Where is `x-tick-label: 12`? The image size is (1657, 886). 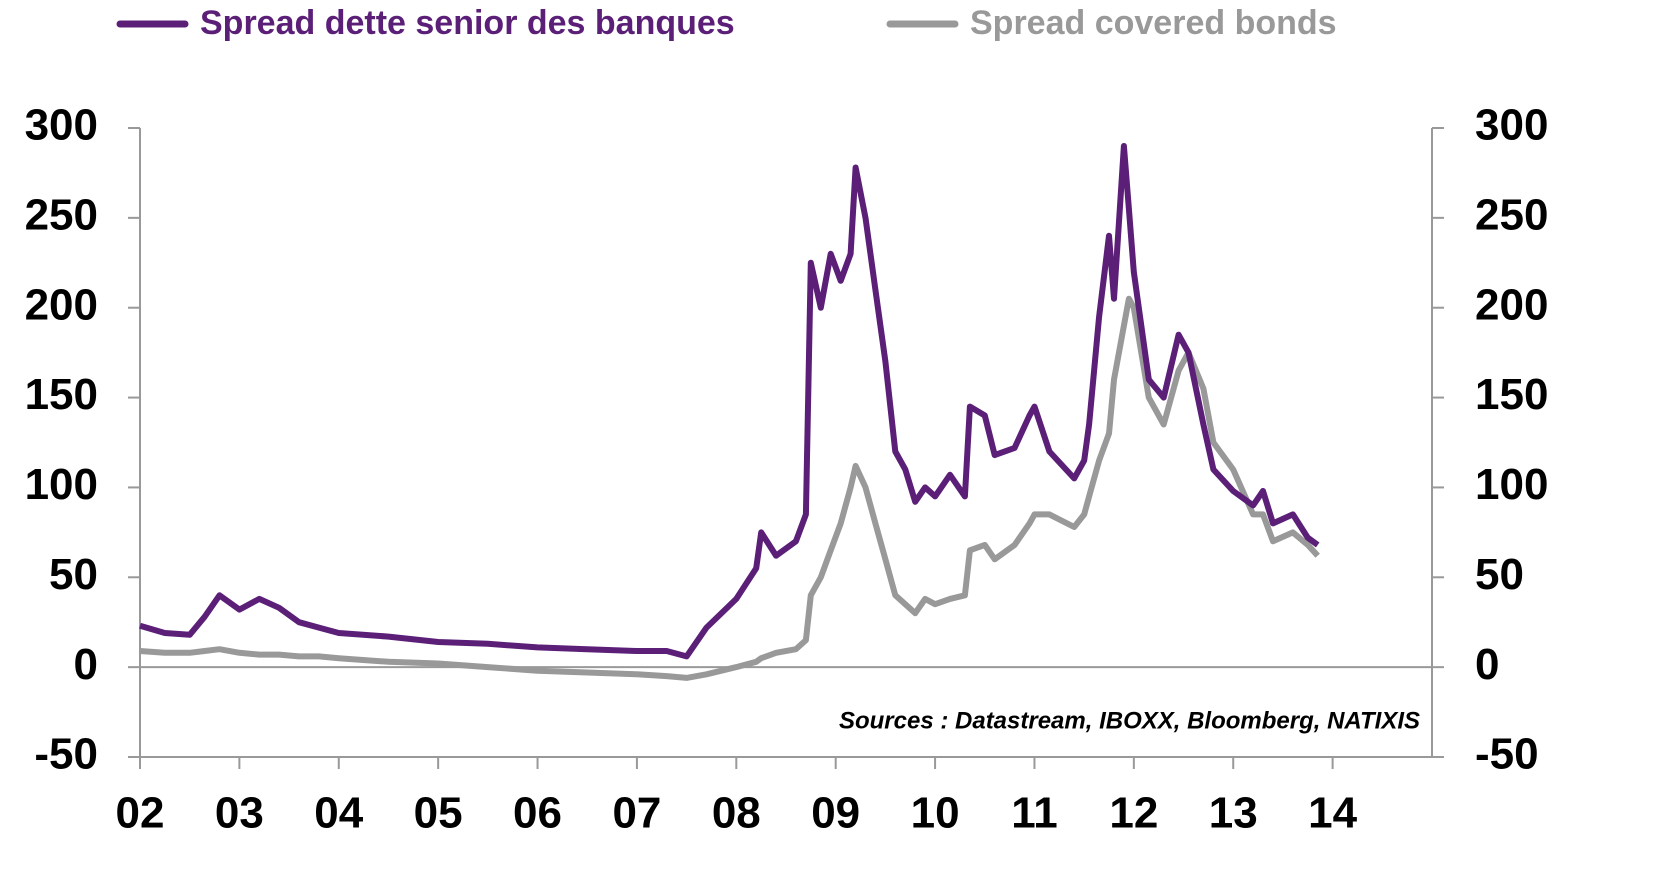 x-tick-label: 12 is located at coordinates (1133, 813).